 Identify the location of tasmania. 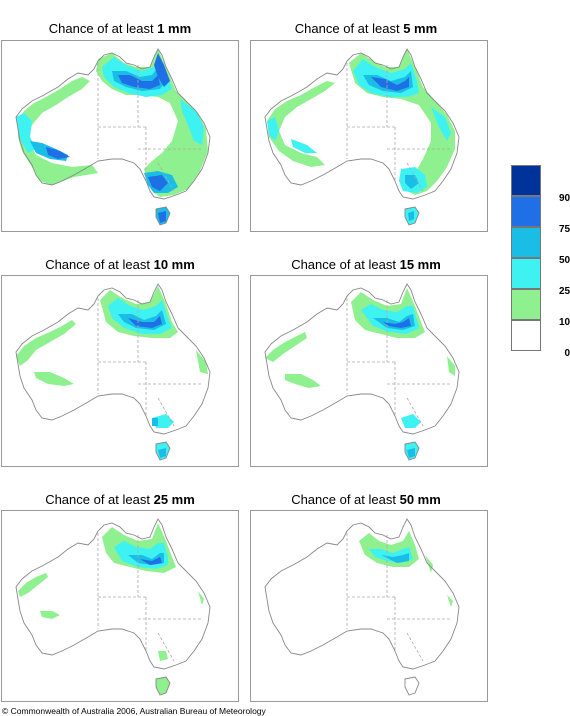
(412, 686).